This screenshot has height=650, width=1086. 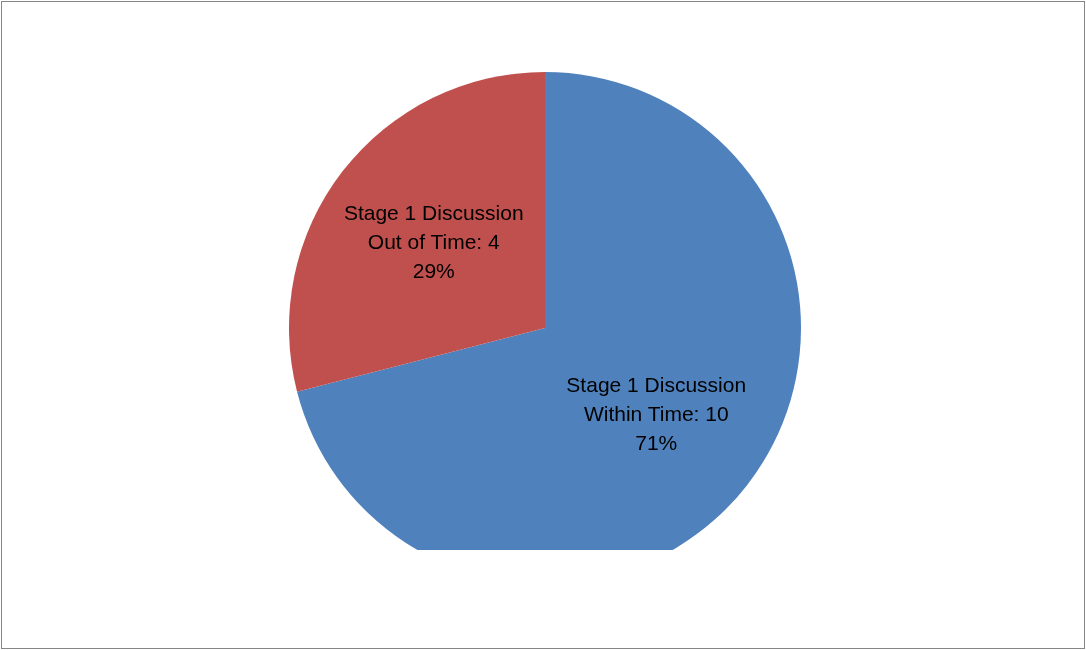 What do you see at coordinates (433, 270) in the screenshot?
I see `data-label: 29%` at bounding box center [433, 270].